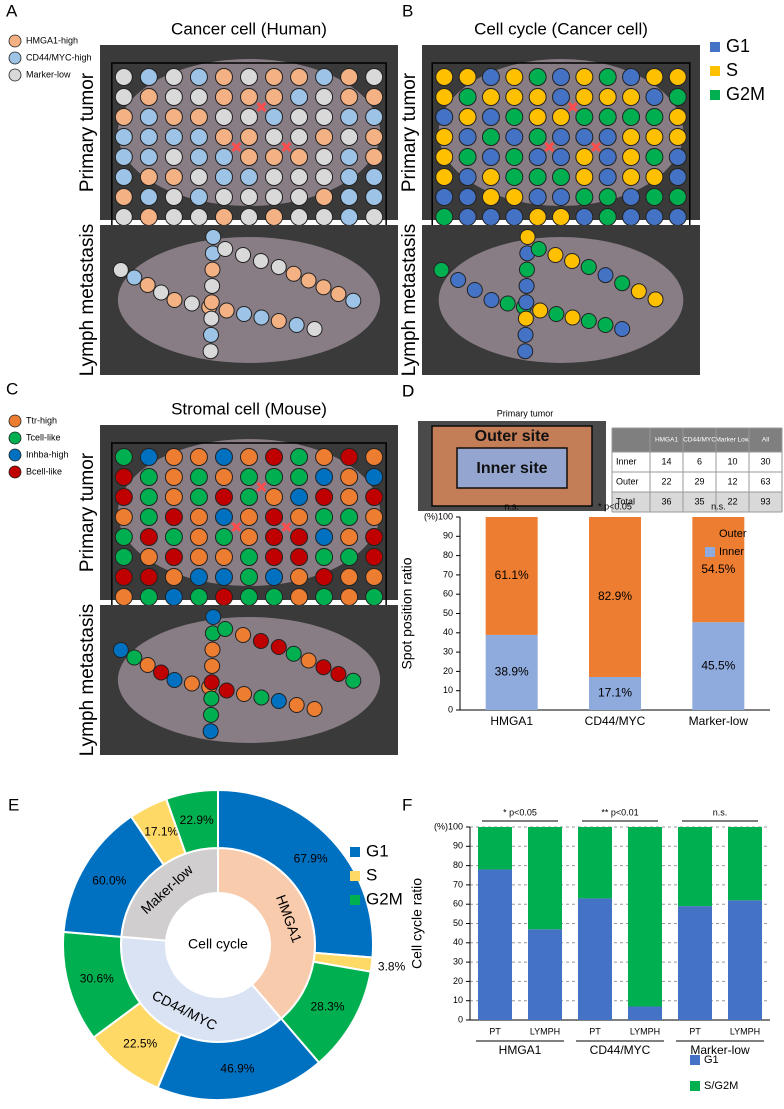  I want to click on x-tick-label: Marker-low, so click(719, 721).